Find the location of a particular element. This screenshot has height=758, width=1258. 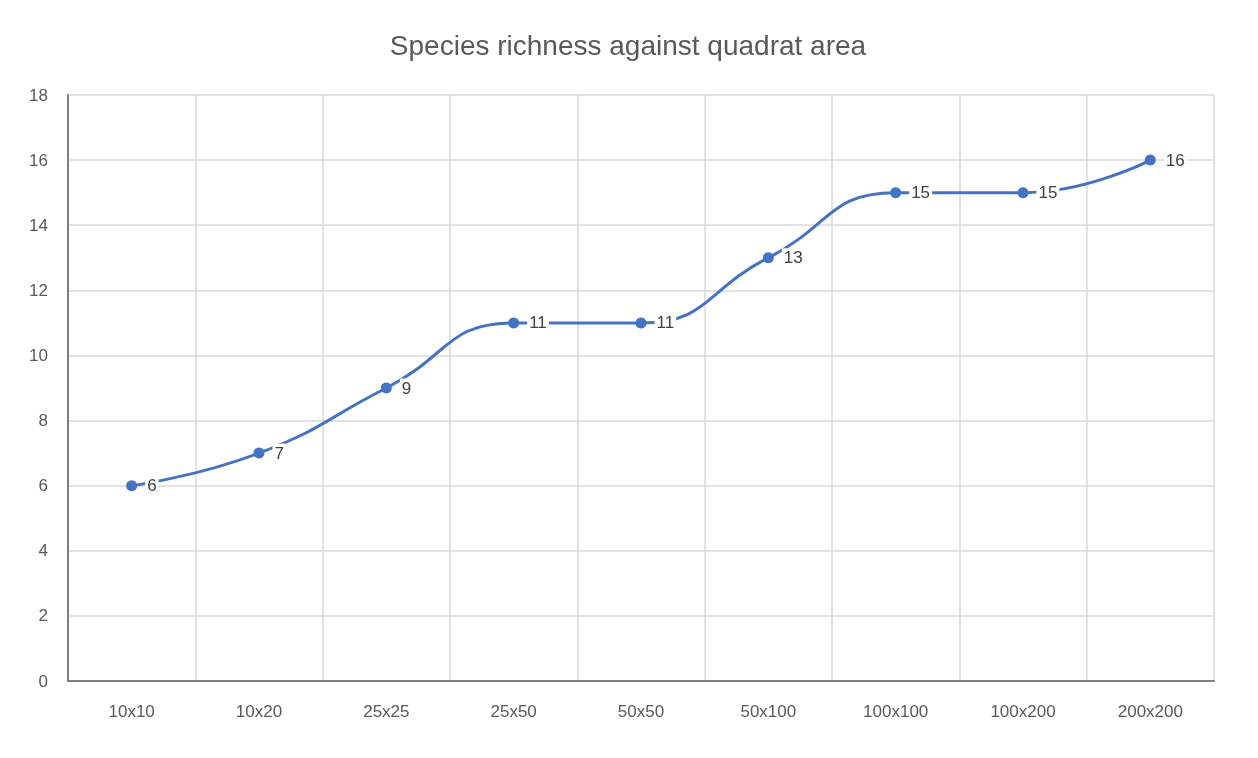

x-tick-label: 100x100 is located at coordinates (896, 711).